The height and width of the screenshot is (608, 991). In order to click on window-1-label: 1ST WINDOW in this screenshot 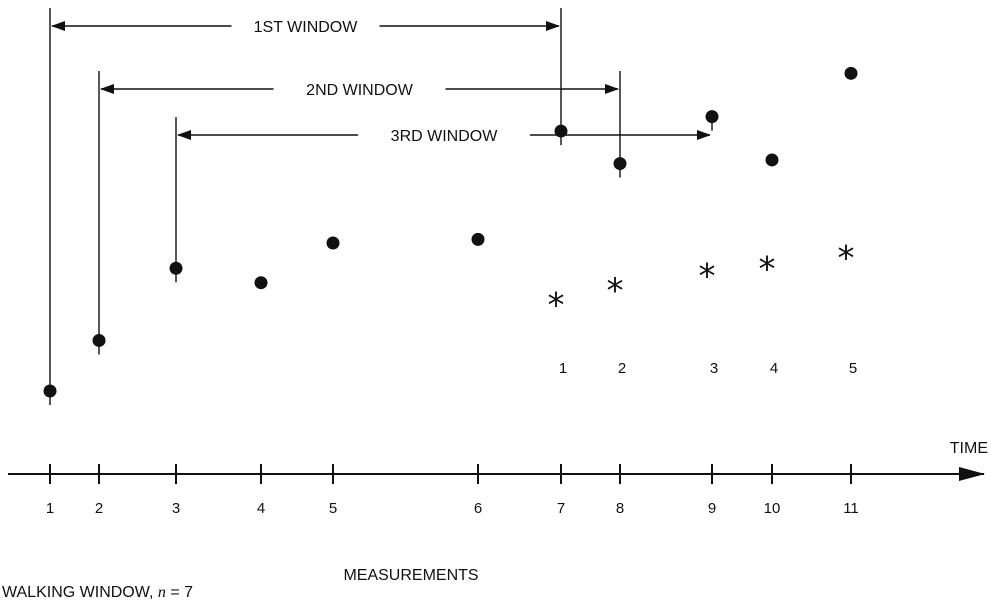, I will do `click(306, 27)`.